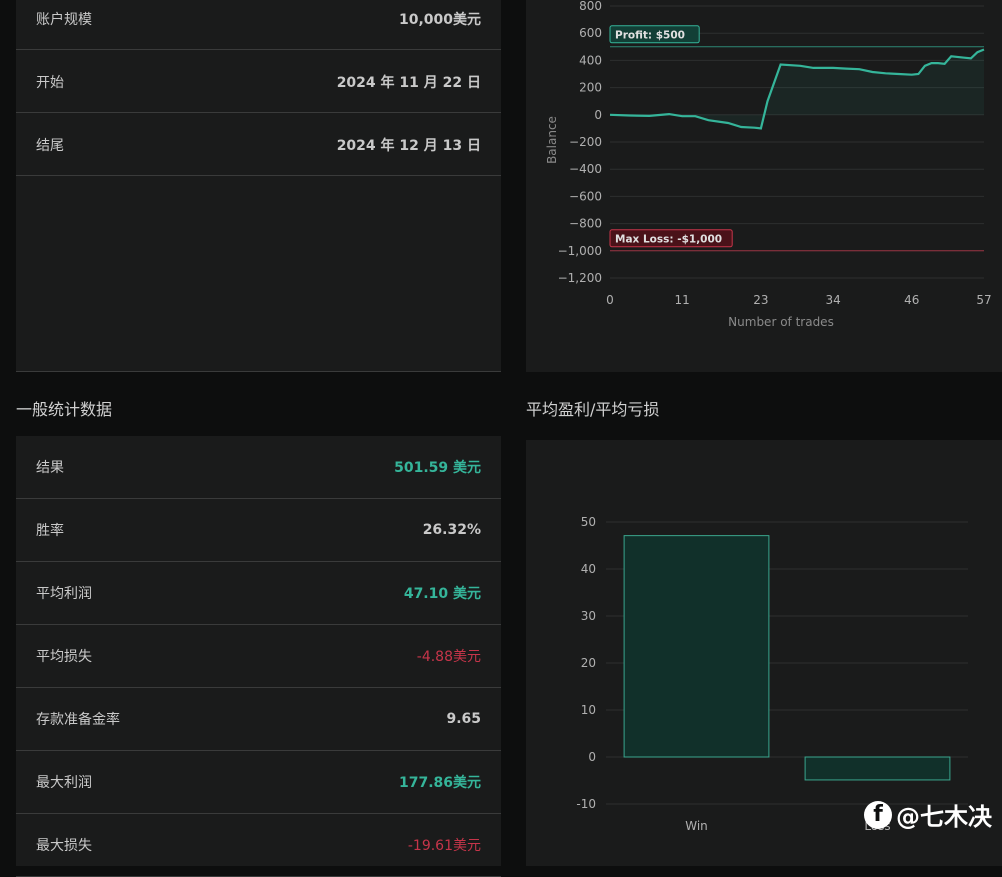 The width and height of the screenshot is (1002, 877). I want to click on x-tick-label: 23, so click(760, 300).